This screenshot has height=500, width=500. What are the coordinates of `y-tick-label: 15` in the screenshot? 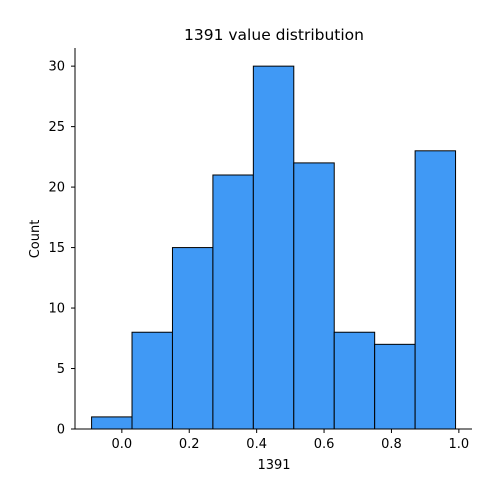 It's located at (56, 248).